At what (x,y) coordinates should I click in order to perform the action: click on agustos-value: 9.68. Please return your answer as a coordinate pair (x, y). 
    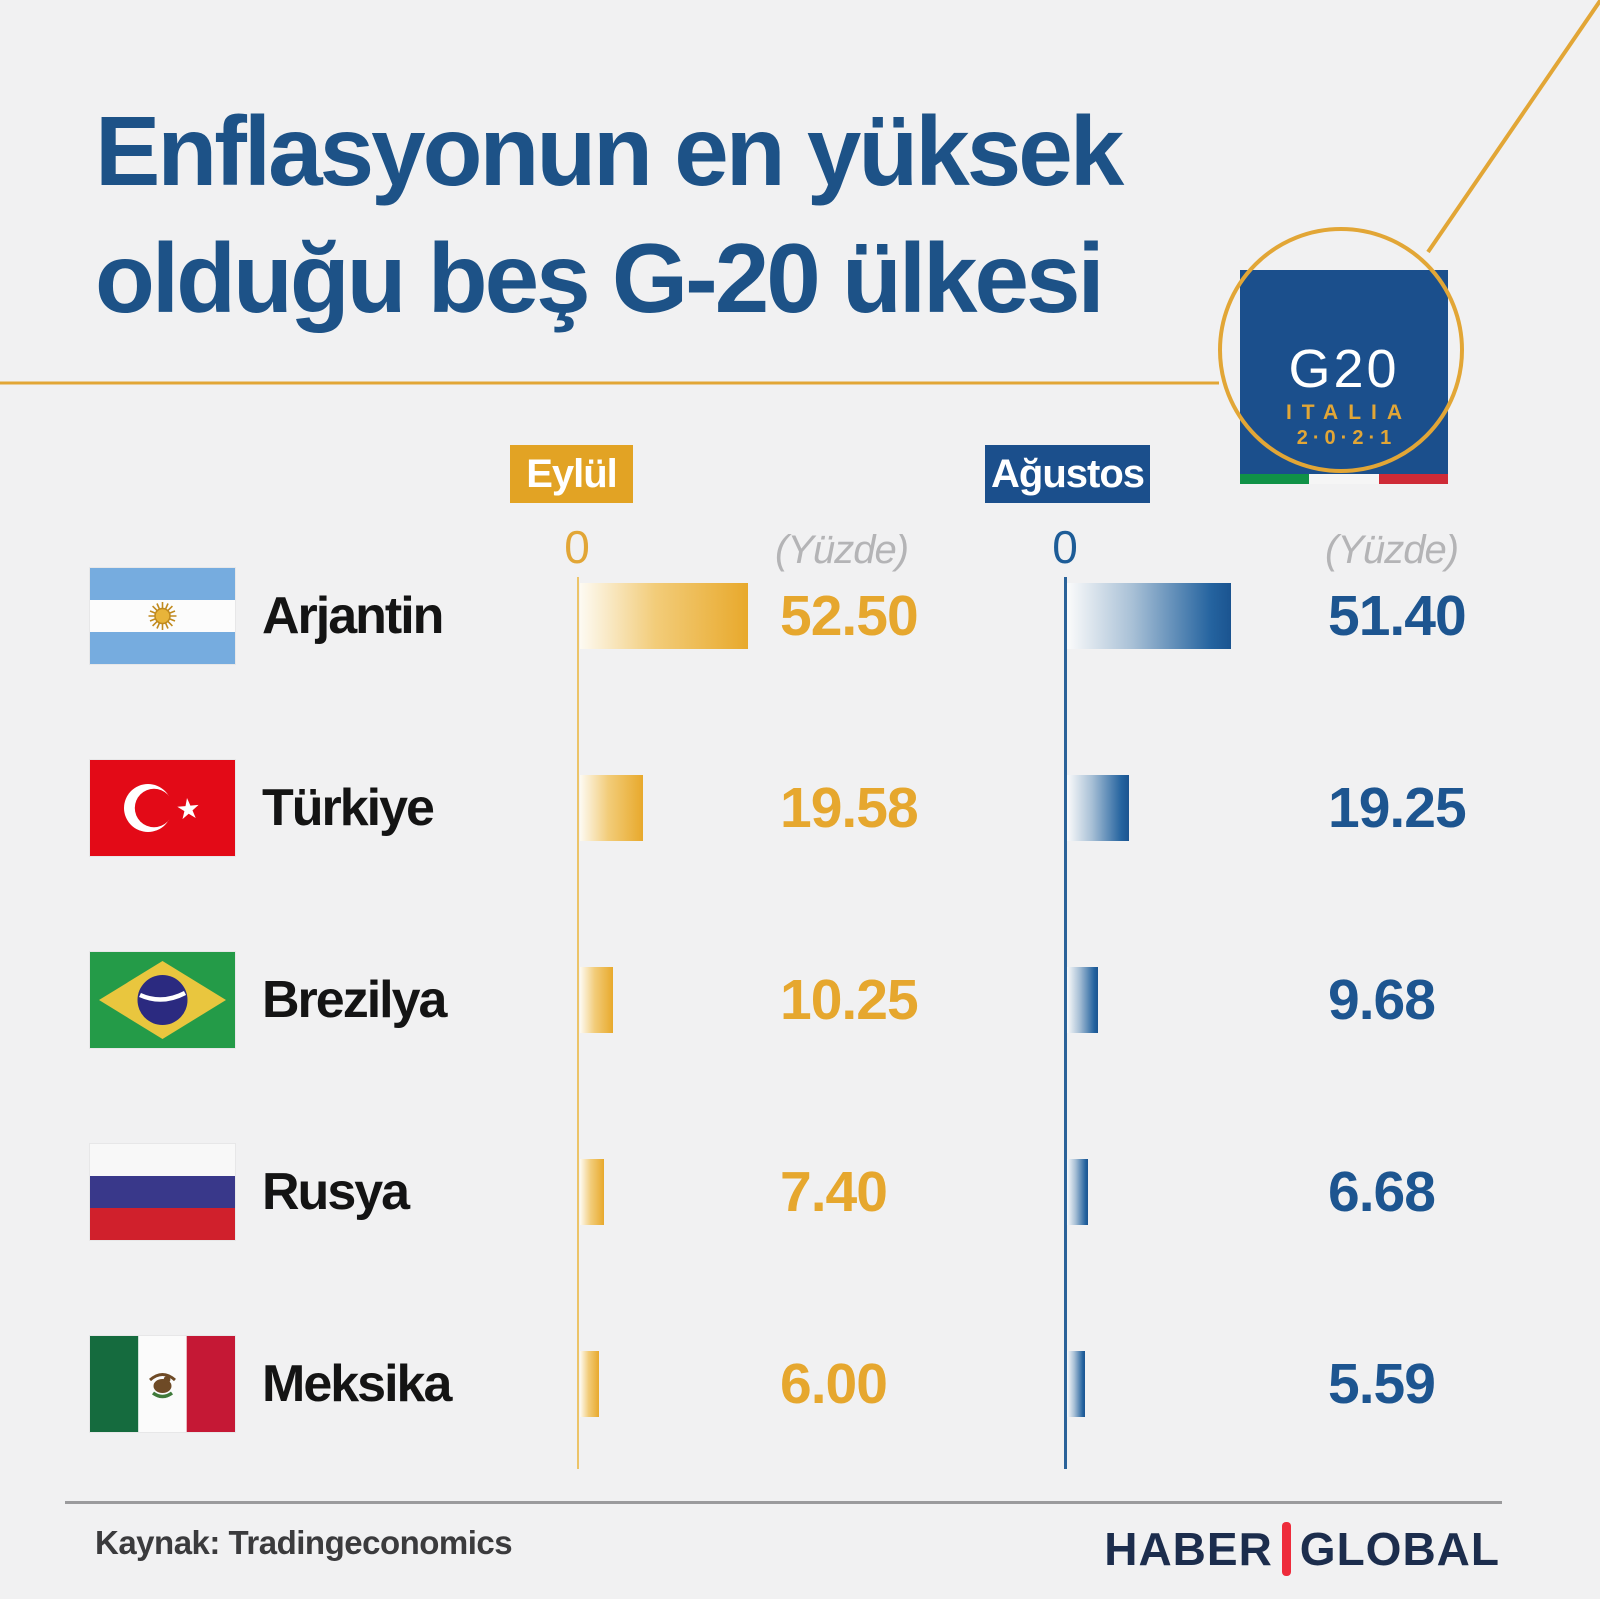
    Looking at the image, I should click on (1382, 1000).